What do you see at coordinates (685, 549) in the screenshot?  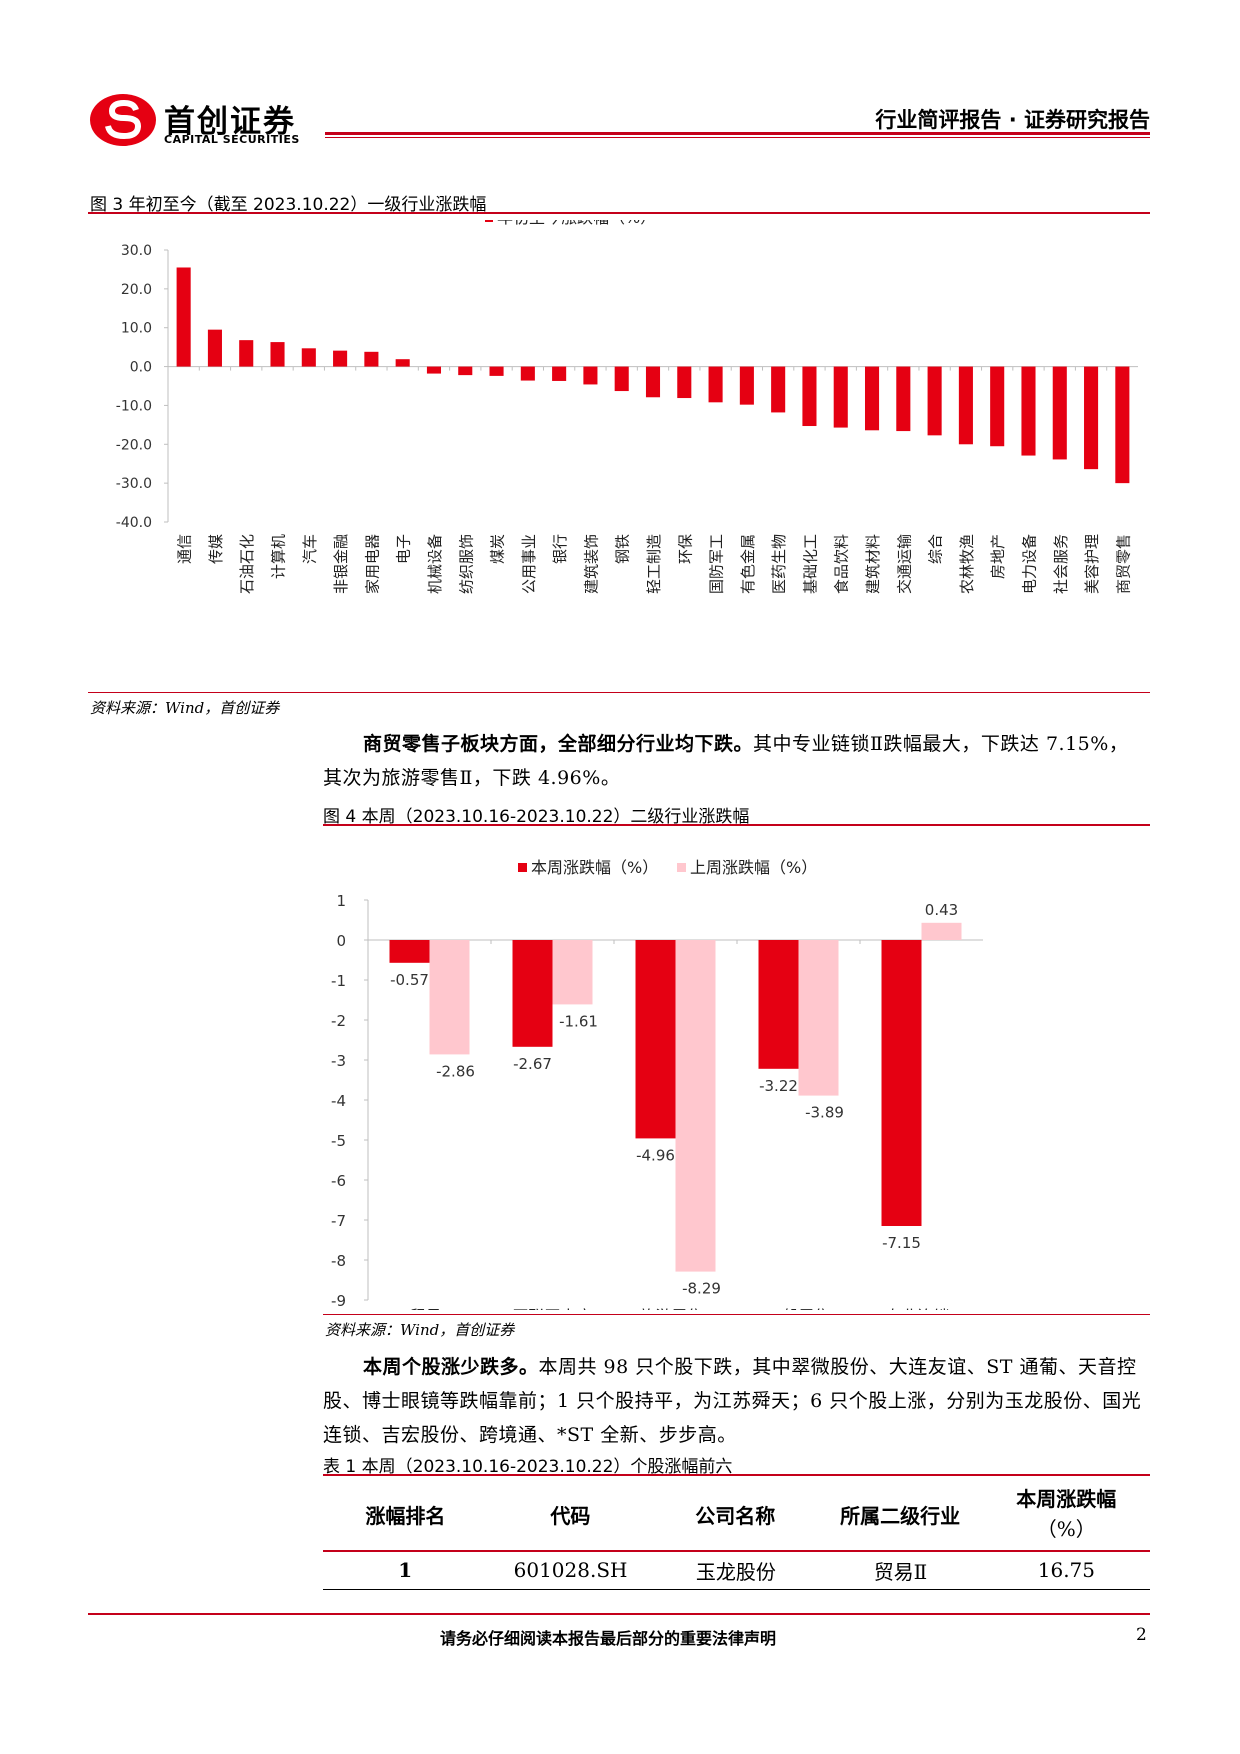 I see `x-tick-label: 环保` at bounding box center [685, 549].